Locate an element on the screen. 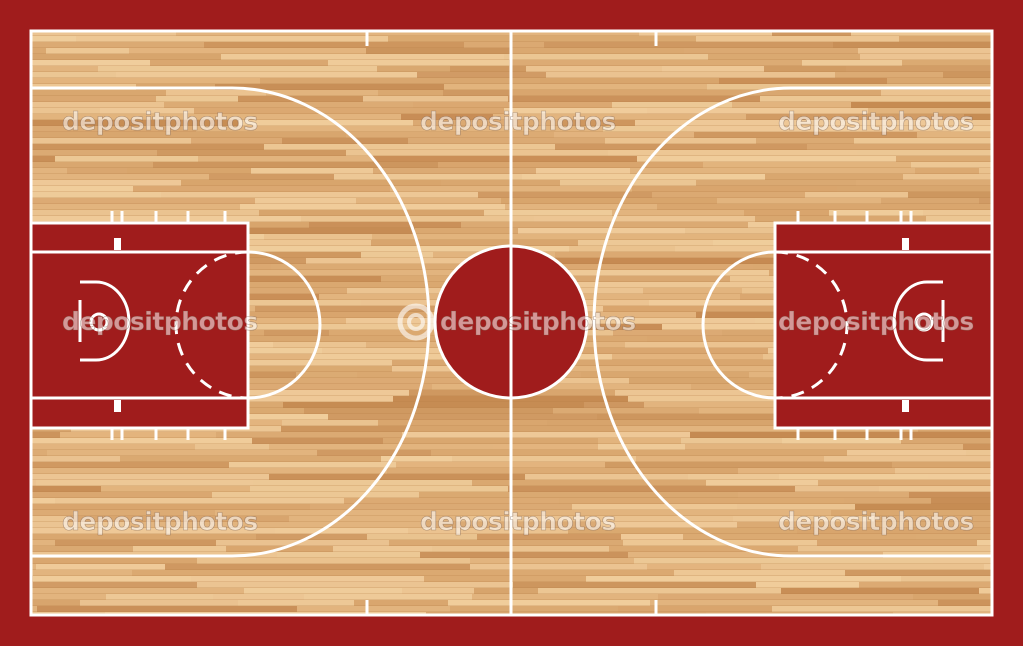 Image resolution: width=1023 pixels, height=646 pixels. deposit-logo-icon is located at coordinates (416, 322).